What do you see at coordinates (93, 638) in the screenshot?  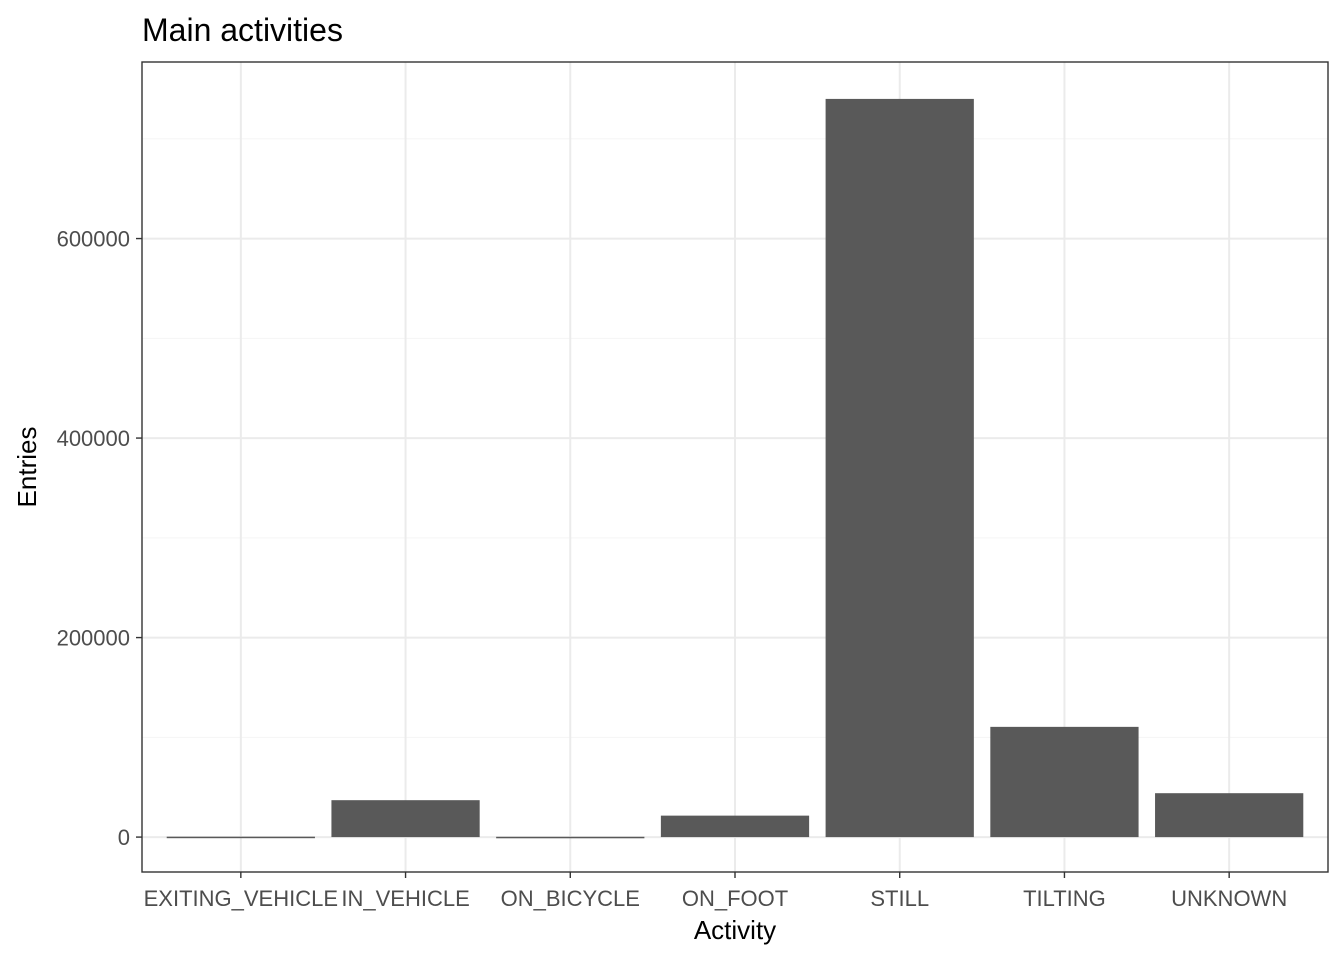 I see `y-tick-label: 200000` at bounding box center [93, 638].